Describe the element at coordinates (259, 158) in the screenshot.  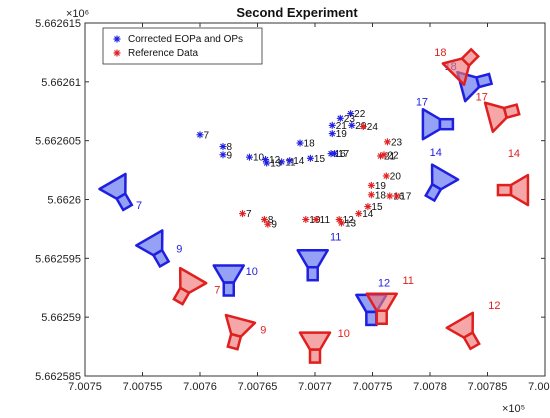
I see `point-label: 10` at that location.